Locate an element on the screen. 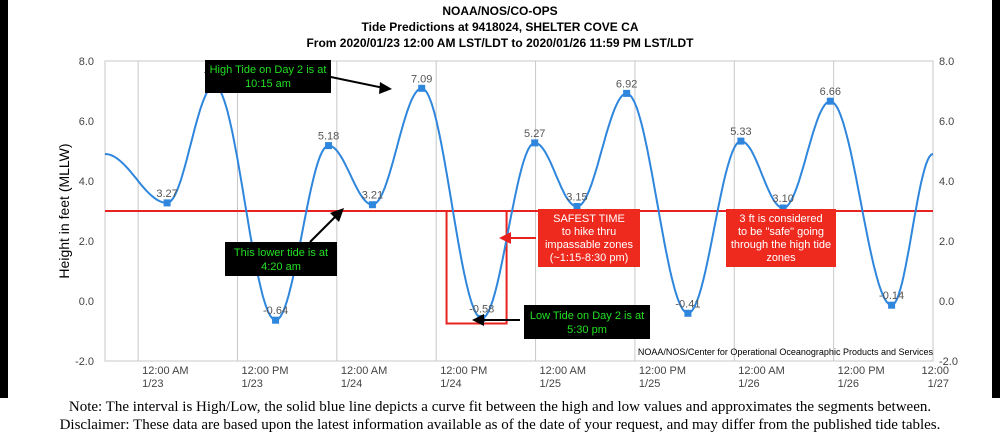 The height and width of the screenshot is (438, 1000). callout-low-day2-line2: 5:30 pm is located at coordinates (587, 330).